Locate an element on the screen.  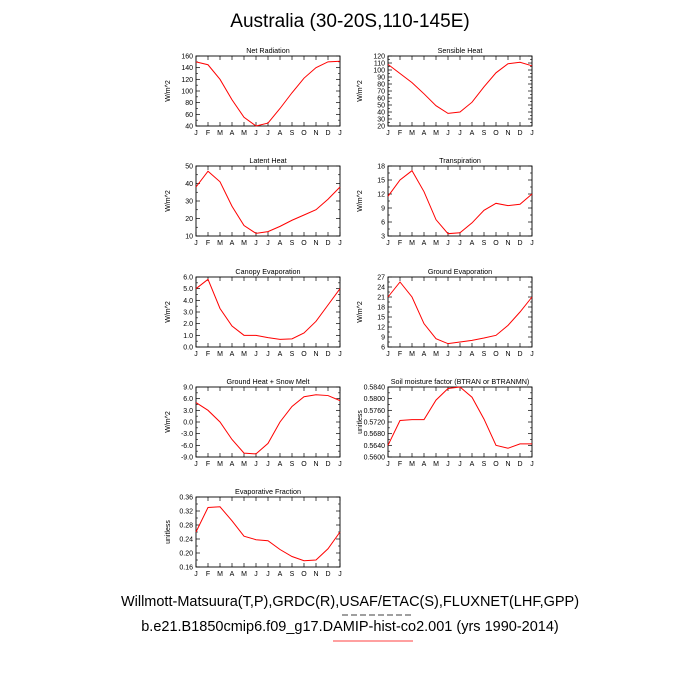
y-tick-label: 0.5840 is located at coordinates (375, 388).